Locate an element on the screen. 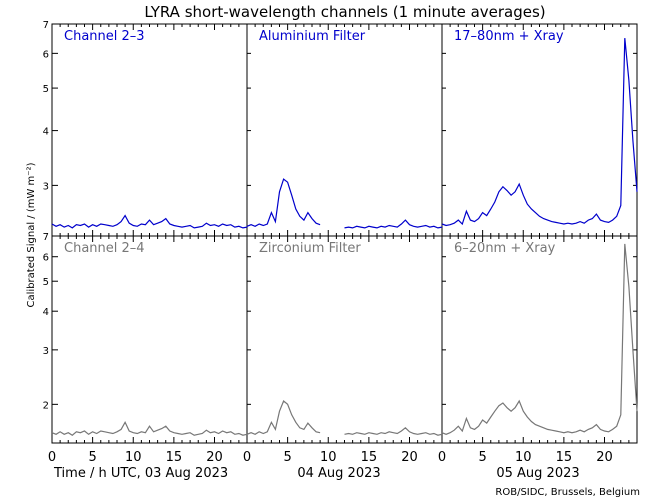 This screenshot has height=500, width=650. top-panel-label-1: Channel 2–3 is located at coordinates (104, 36).